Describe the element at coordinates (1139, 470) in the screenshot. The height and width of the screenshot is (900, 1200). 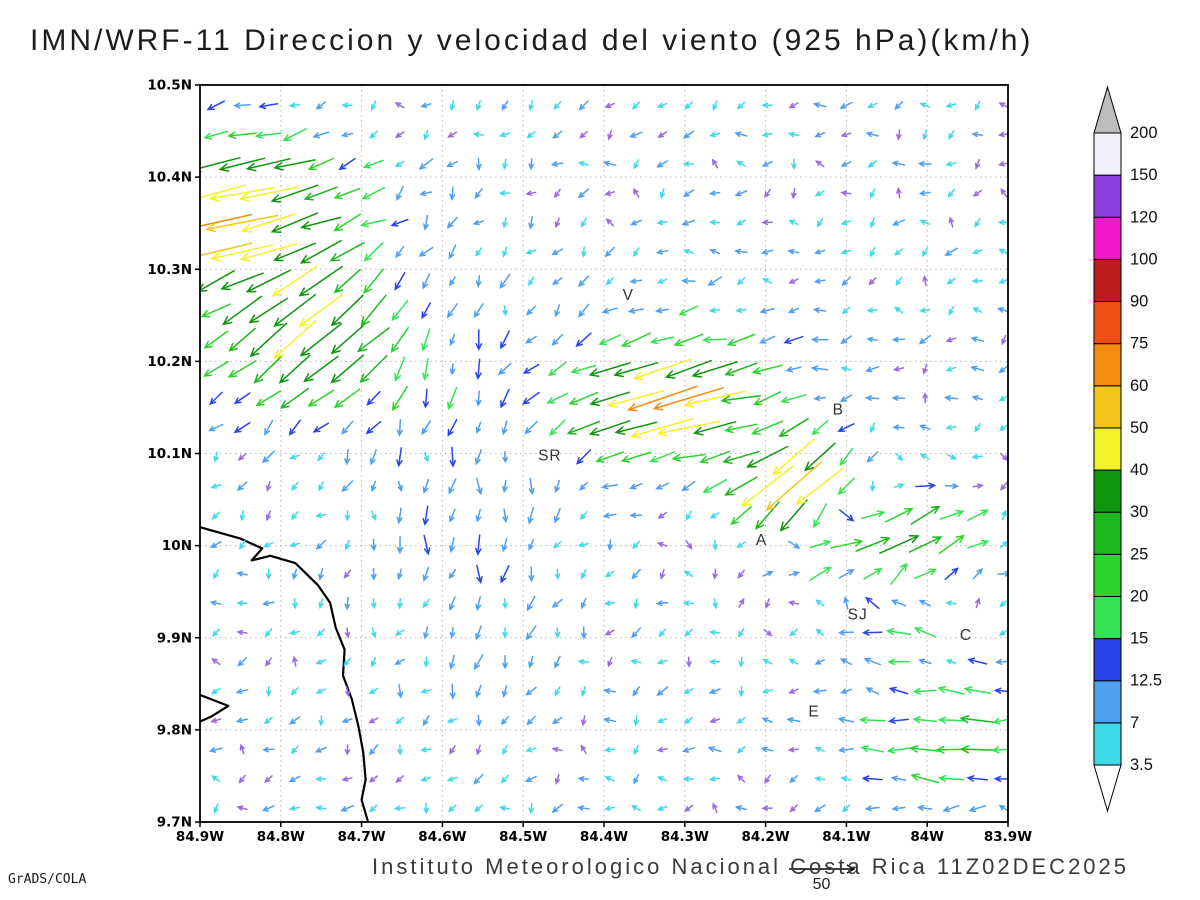
I see `colorbar-label: 40` at that location.